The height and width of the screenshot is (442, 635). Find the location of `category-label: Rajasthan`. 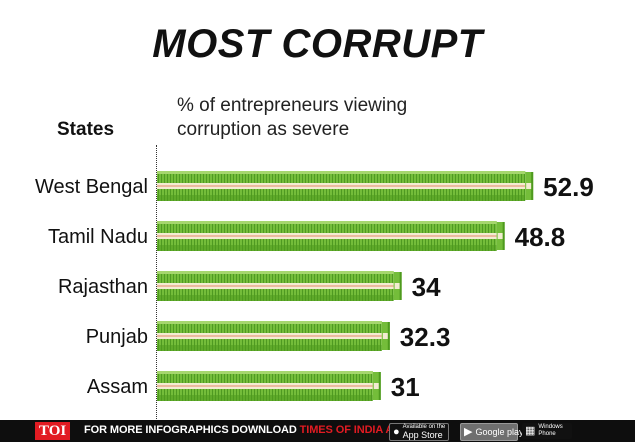

category-label: Rajasthan is located at coordinates (103, 287).